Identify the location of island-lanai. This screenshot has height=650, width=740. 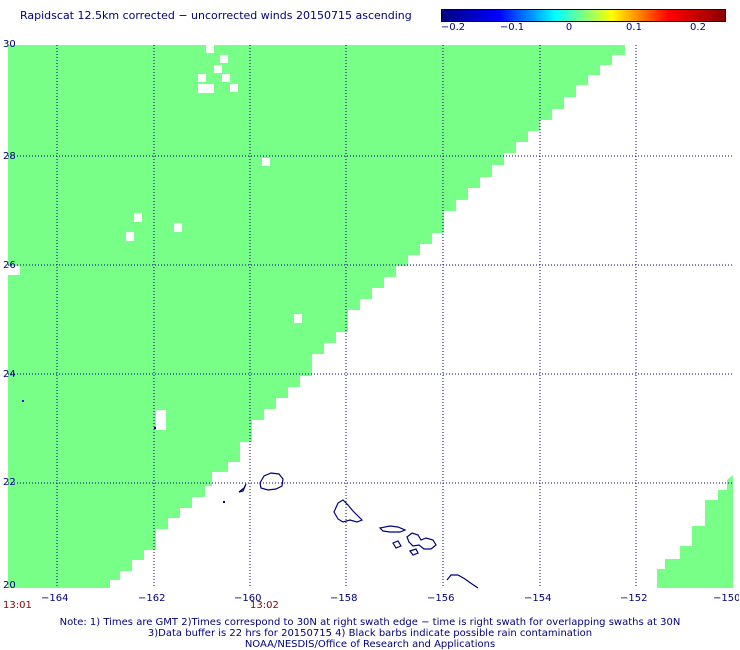
(397, 544).